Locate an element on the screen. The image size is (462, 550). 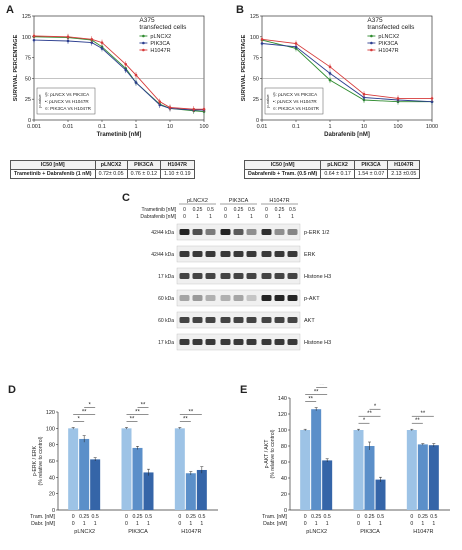
ic50-header-cell: H1047R is located at coordinates (177, 165).